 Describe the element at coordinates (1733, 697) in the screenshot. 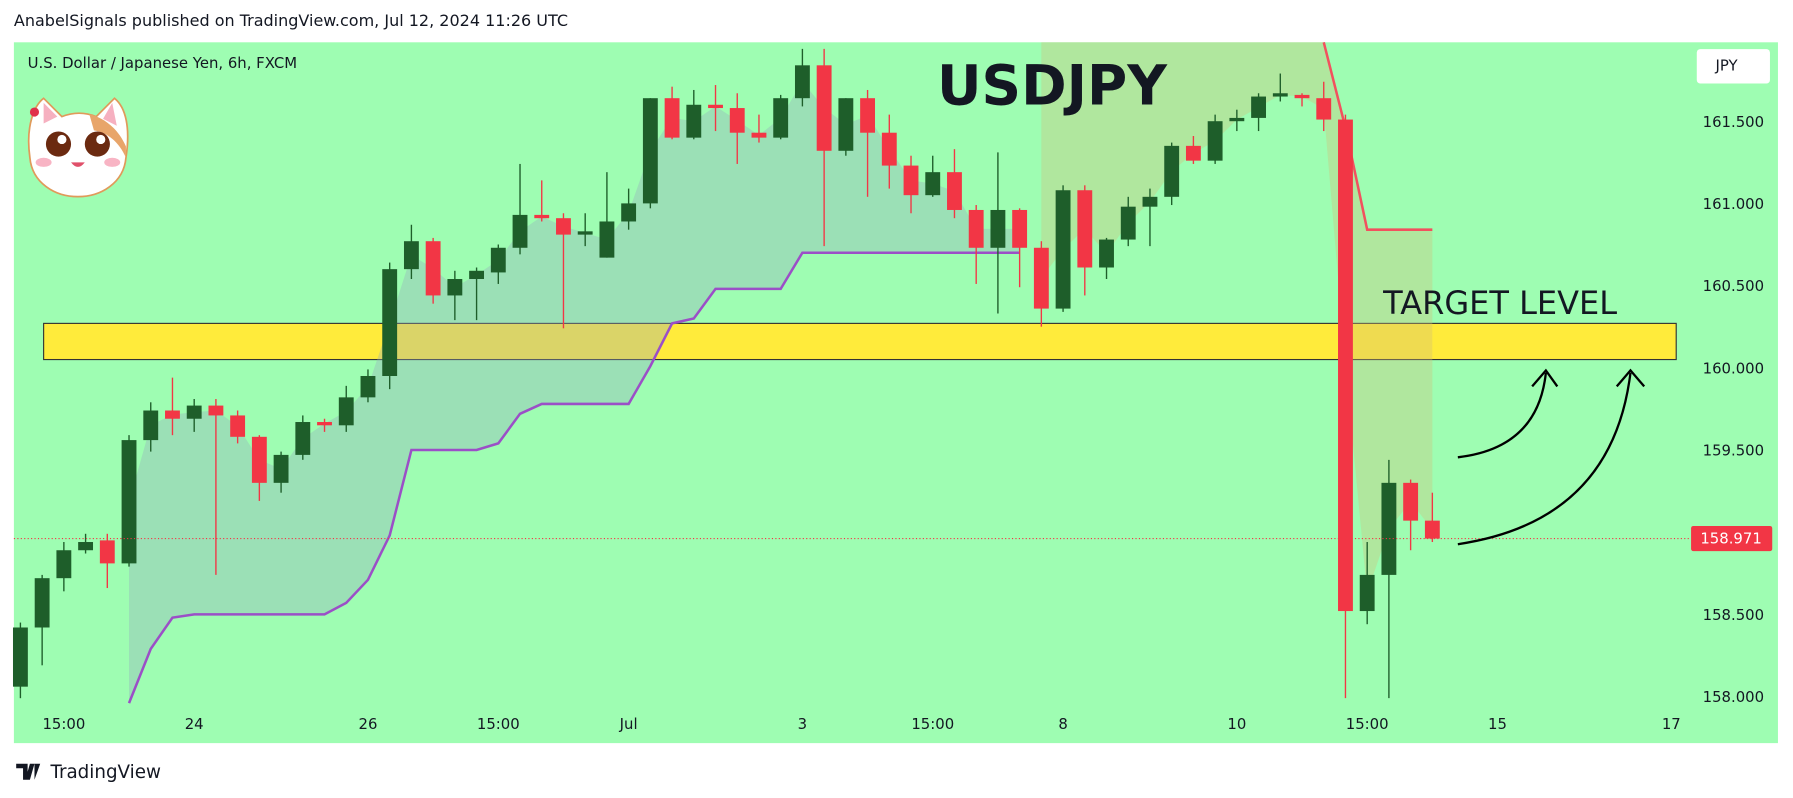

I see `y-tick-label: 158.000` at that location.